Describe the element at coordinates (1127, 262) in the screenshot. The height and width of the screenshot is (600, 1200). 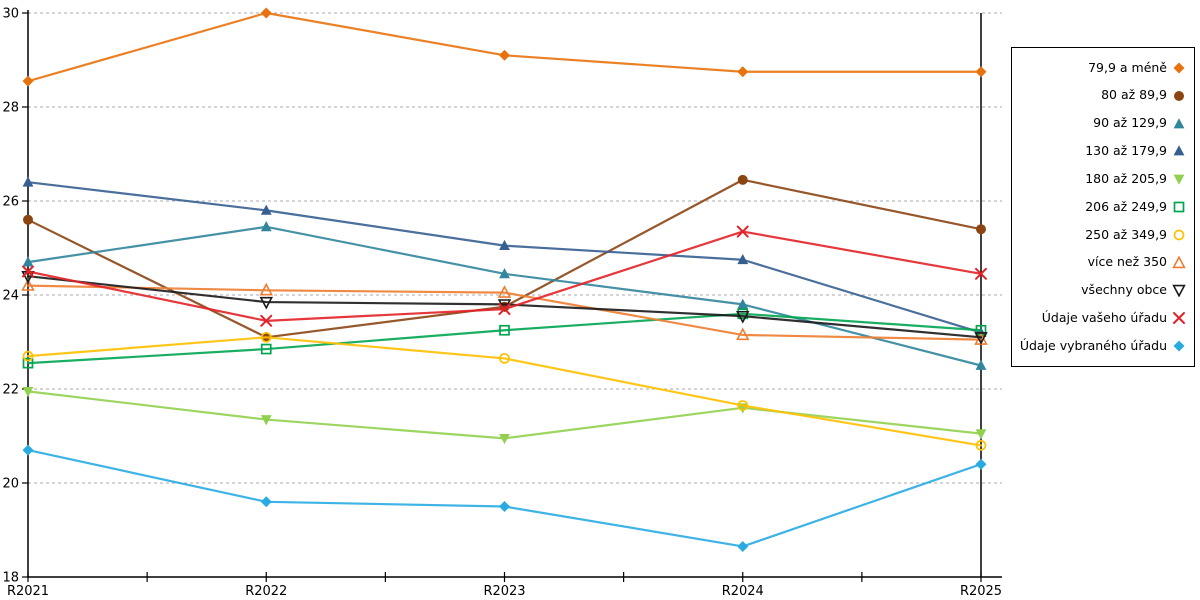
I see `legend-item-label: více než 350` at that location.